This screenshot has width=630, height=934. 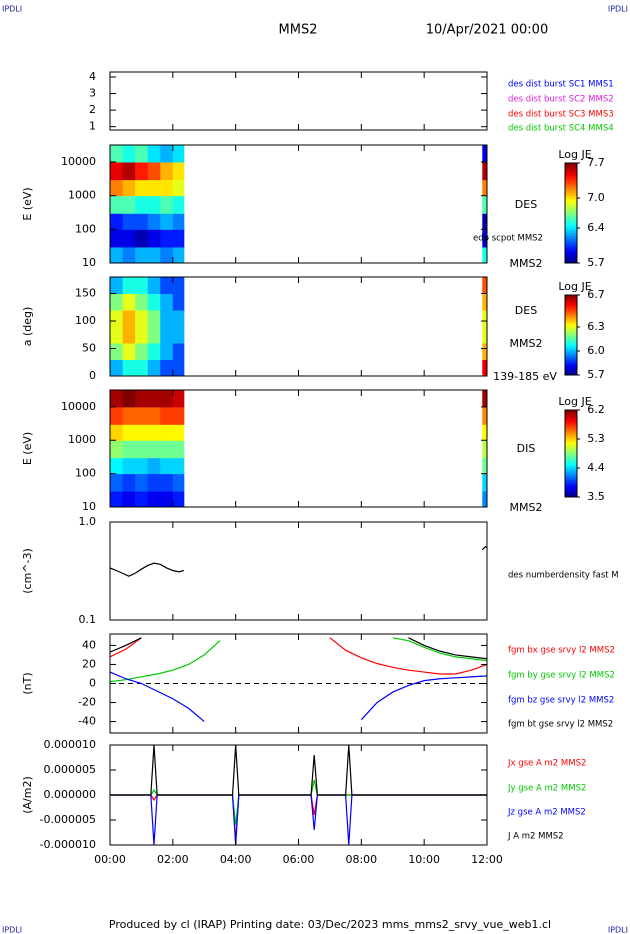 I want to click on colorbar-tick-label: 7.0, so click(x=596, y=197).